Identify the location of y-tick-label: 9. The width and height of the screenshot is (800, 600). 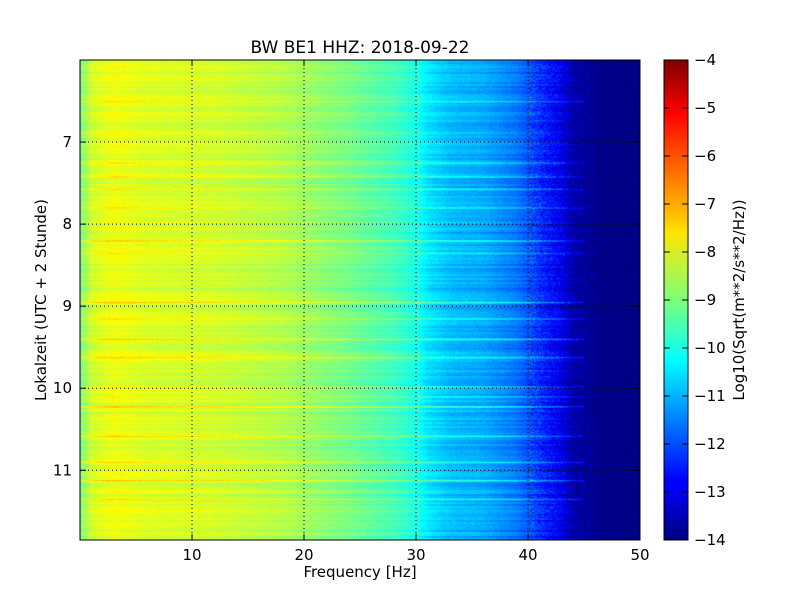
(67, 306).